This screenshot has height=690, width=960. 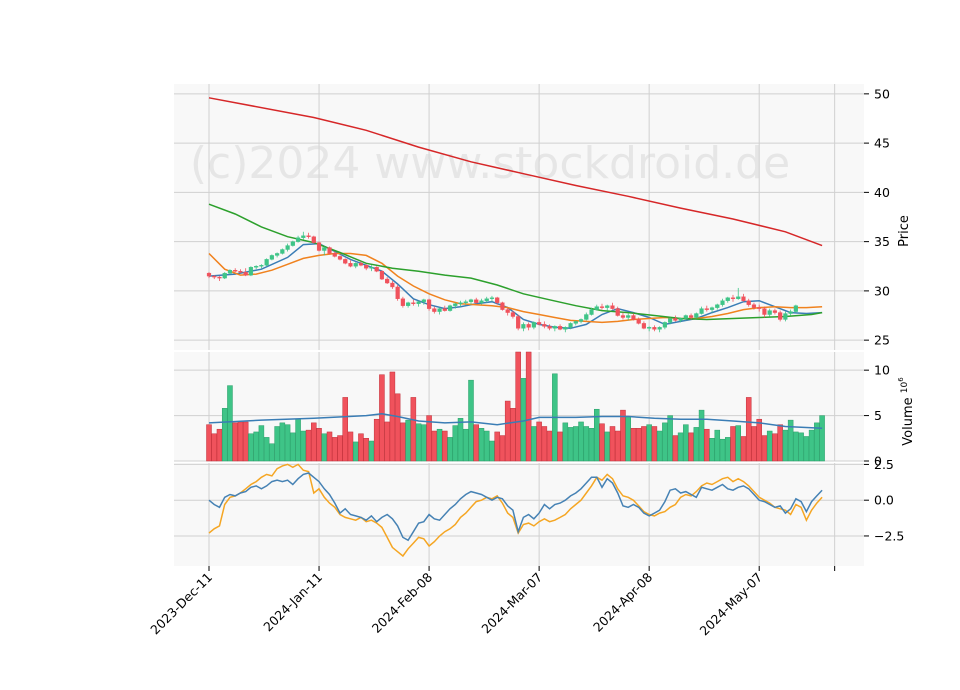 What do you see at coordinates (882, 93) in the screenshot?
I see `y-tick-label: 50` at bounding box center [882, 93].